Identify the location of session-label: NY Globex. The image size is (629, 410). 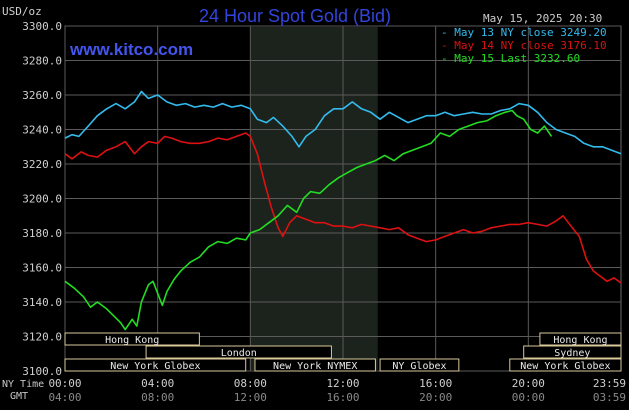
(419, 366).